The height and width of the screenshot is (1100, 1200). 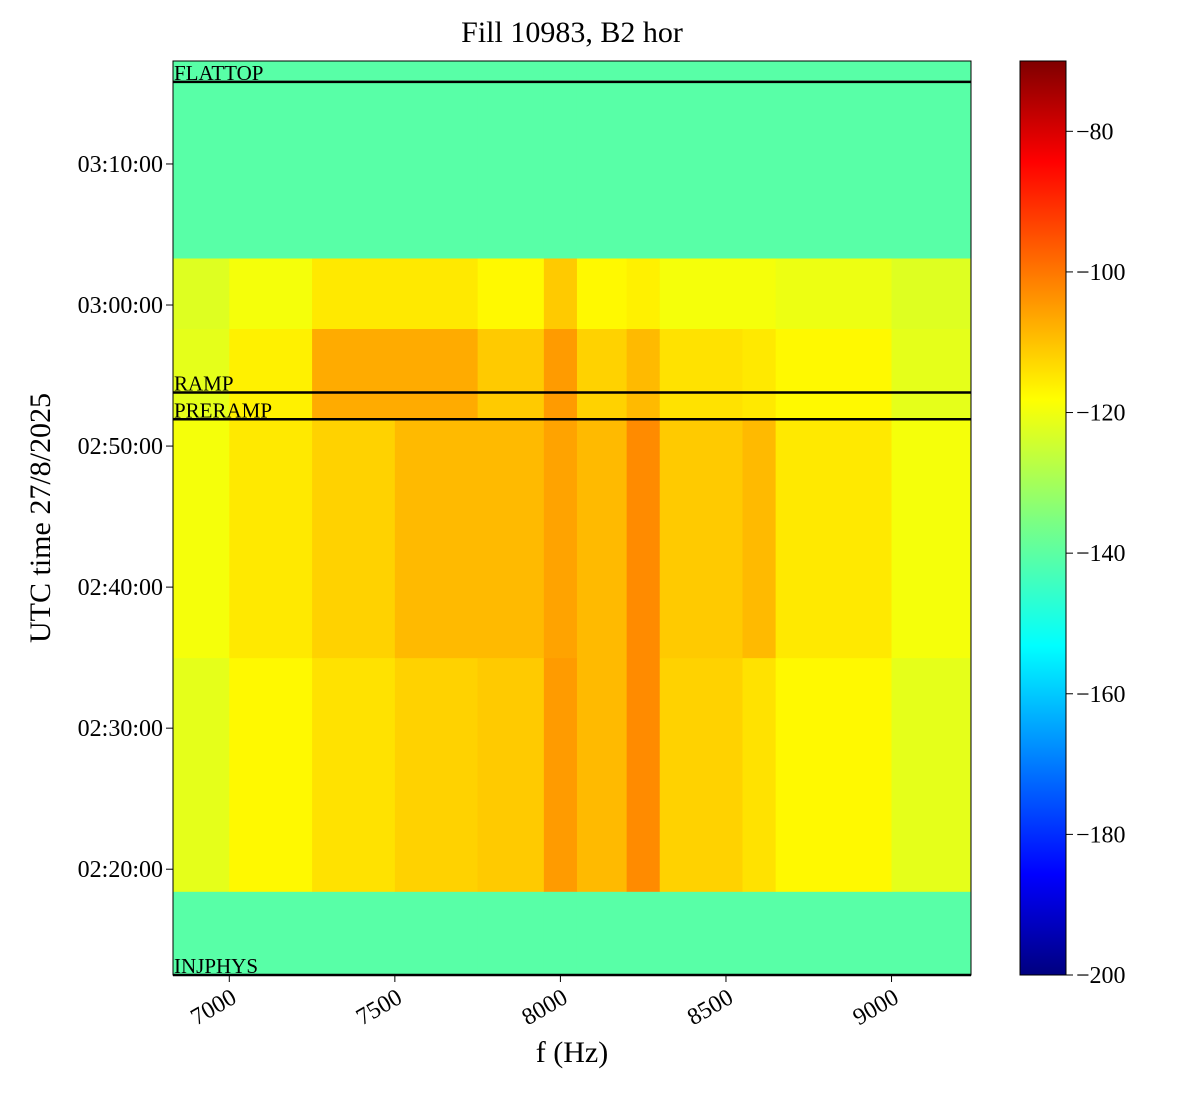 What do you see at coordinates (120, 165) in the screenshot?
I see `y-tick-label: 03:10:00` at bounding box center [120, 165].